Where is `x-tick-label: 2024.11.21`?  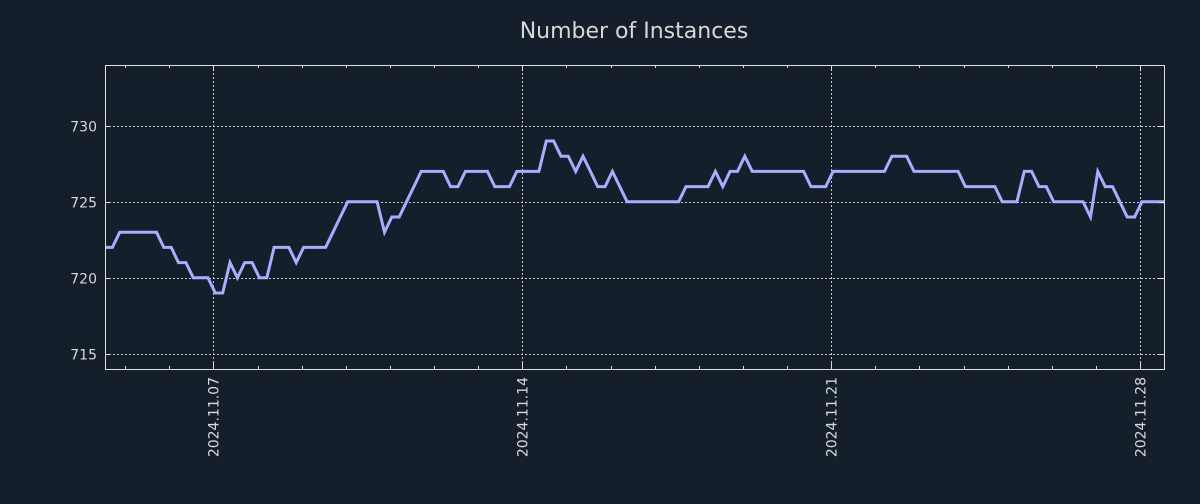
x-tick-label: 2024.11.21 is located at coordinates (833, 417).